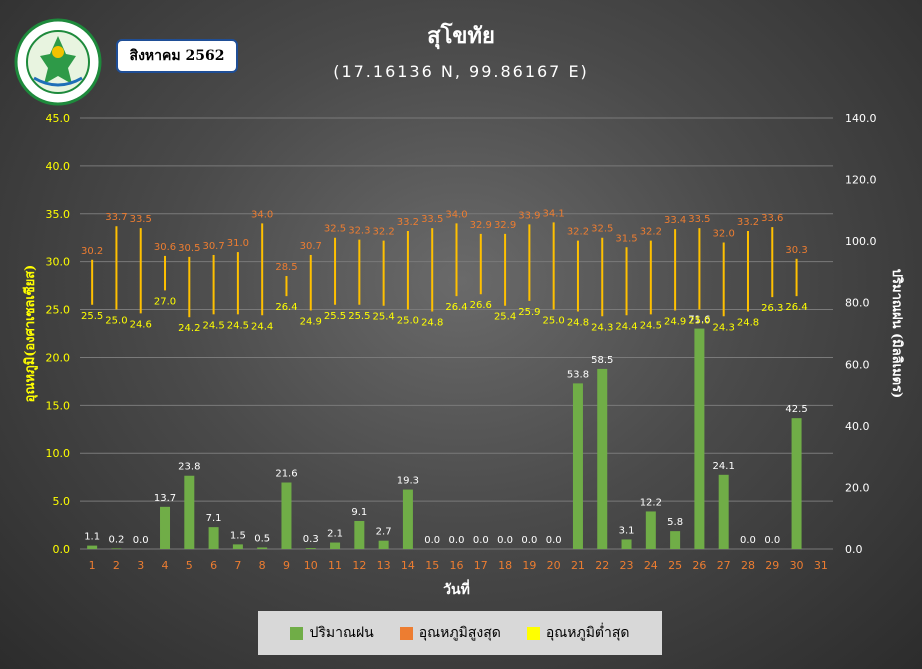 This screenshot has height=669, width=922. Describe the element at coordinates (578, 633) in the screenshot. I see `legend-item-tmin: อุณหภูมิต่ำสุด` at that location.